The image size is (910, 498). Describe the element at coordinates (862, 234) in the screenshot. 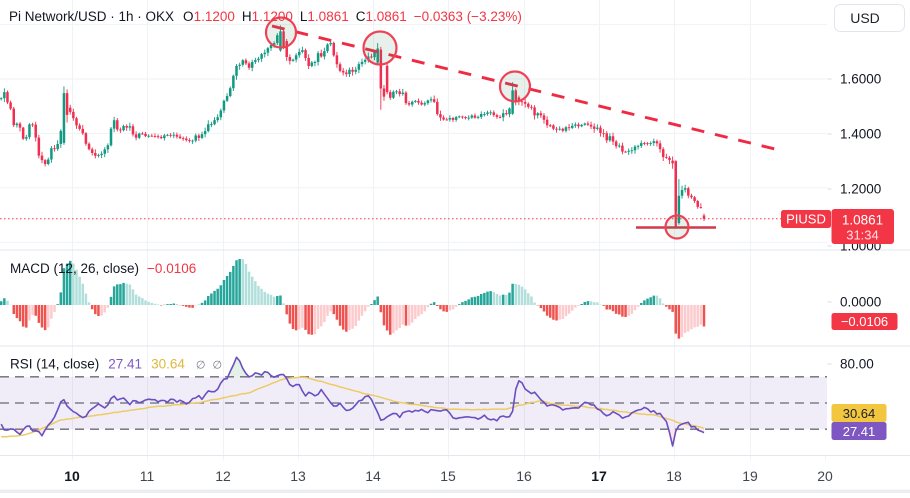

I see `svg-text: 31:34` at that location.